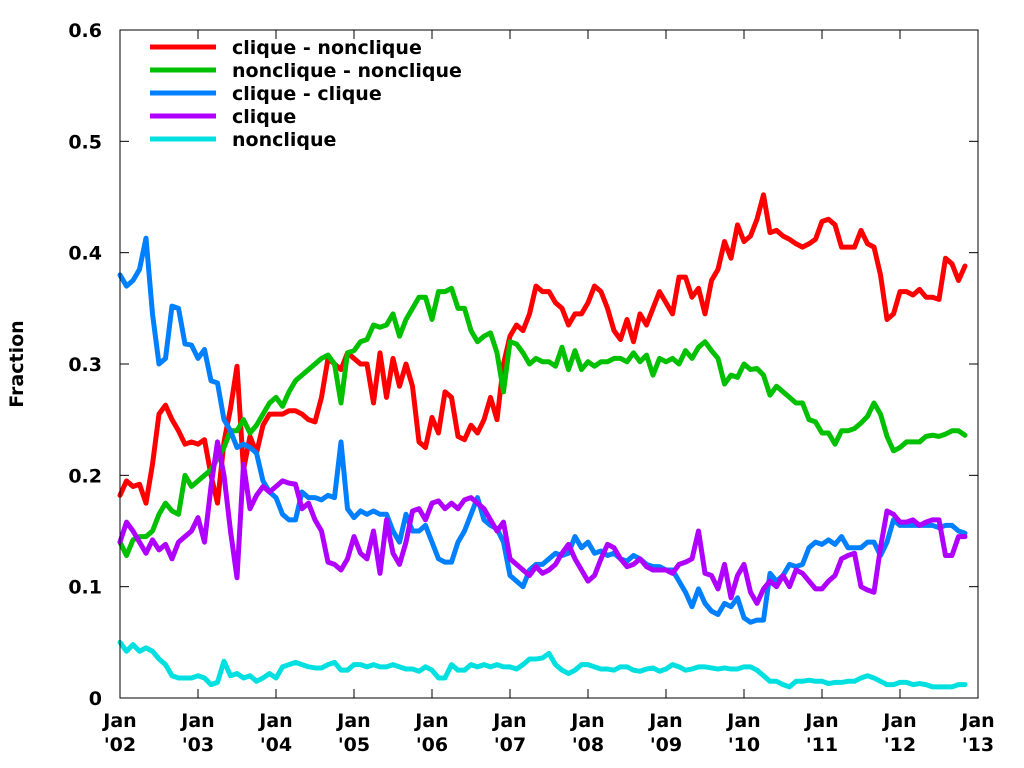 Image resolution: width=1024 pixels, height=768 pixels. I want to click on y-axis-label: Fraction, so click(17, 363).